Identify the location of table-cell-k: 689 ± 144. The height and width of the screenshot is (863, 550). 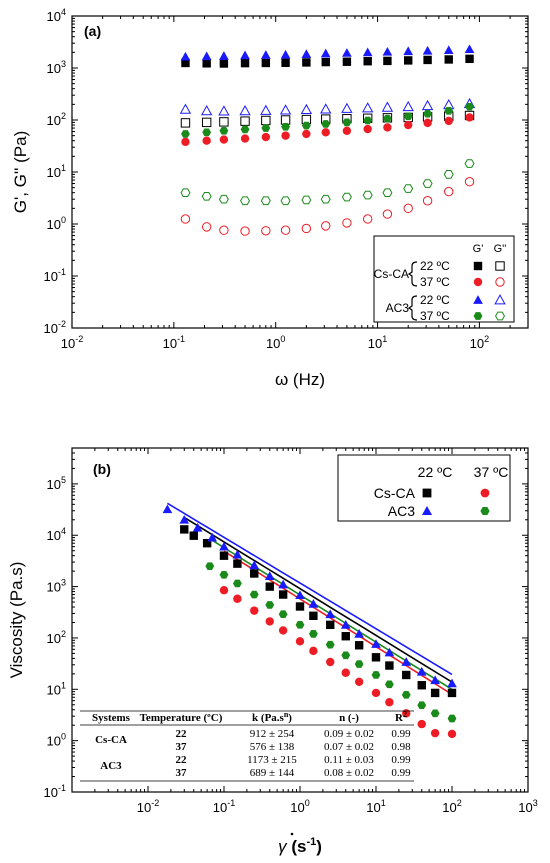
(272, 773).